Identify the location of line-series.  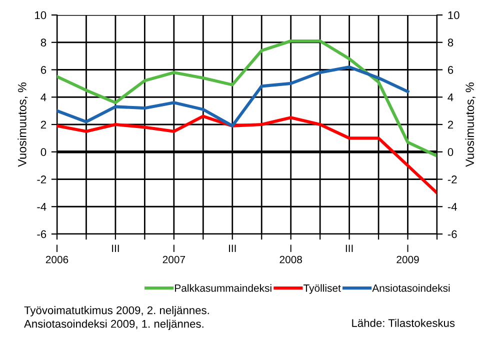
(233, 96).